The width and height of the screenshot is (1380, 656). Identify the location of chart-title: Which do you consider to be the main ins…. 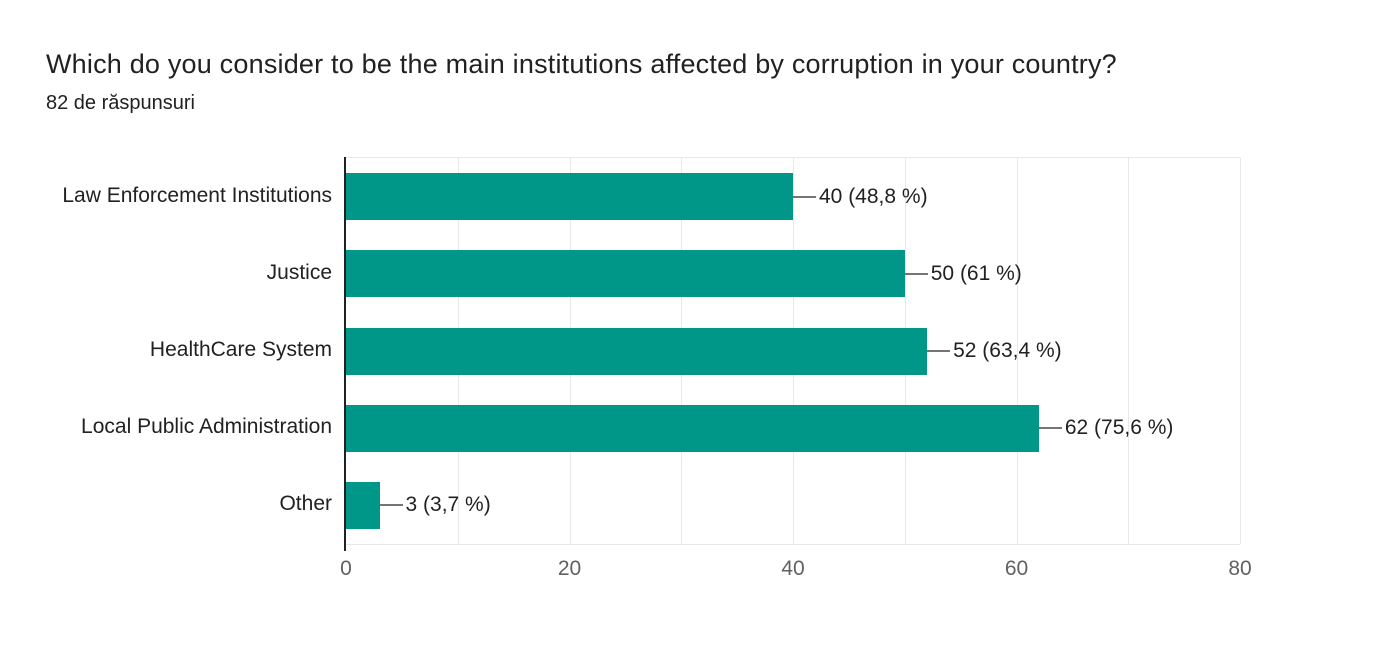
(581, 64).